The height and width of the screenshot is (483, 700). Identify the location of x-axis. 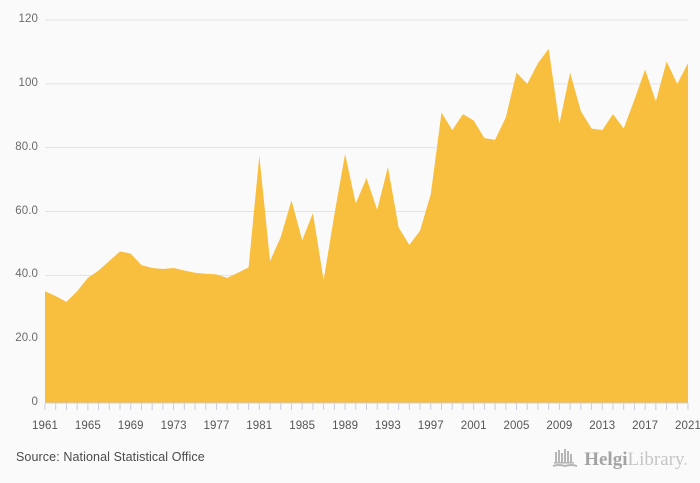
(366, 406).